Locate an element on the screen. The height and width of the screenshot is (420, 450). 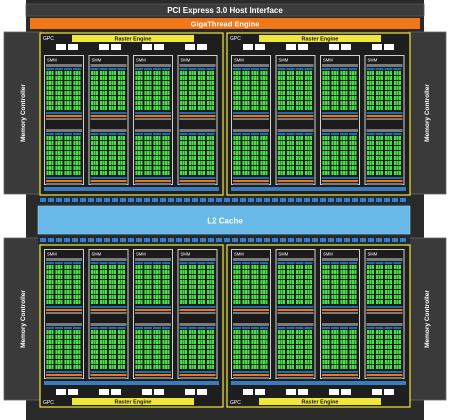
smm-dispatch-row is located at coordinates (153, 259).